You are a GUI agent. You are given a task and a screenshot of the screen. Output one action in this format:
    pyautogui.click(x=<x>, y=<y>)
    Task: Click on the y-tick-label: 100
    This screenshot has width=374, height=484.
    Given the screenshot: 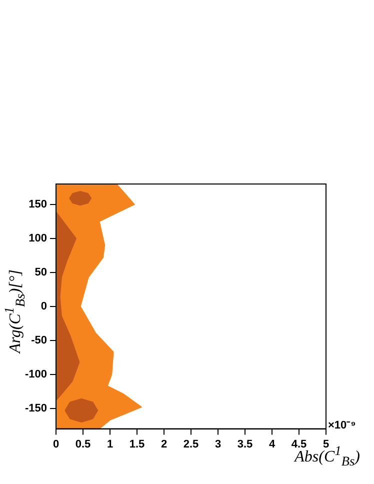 What is the action you would take?
    pyautogui.click(x=38, y=238)
    